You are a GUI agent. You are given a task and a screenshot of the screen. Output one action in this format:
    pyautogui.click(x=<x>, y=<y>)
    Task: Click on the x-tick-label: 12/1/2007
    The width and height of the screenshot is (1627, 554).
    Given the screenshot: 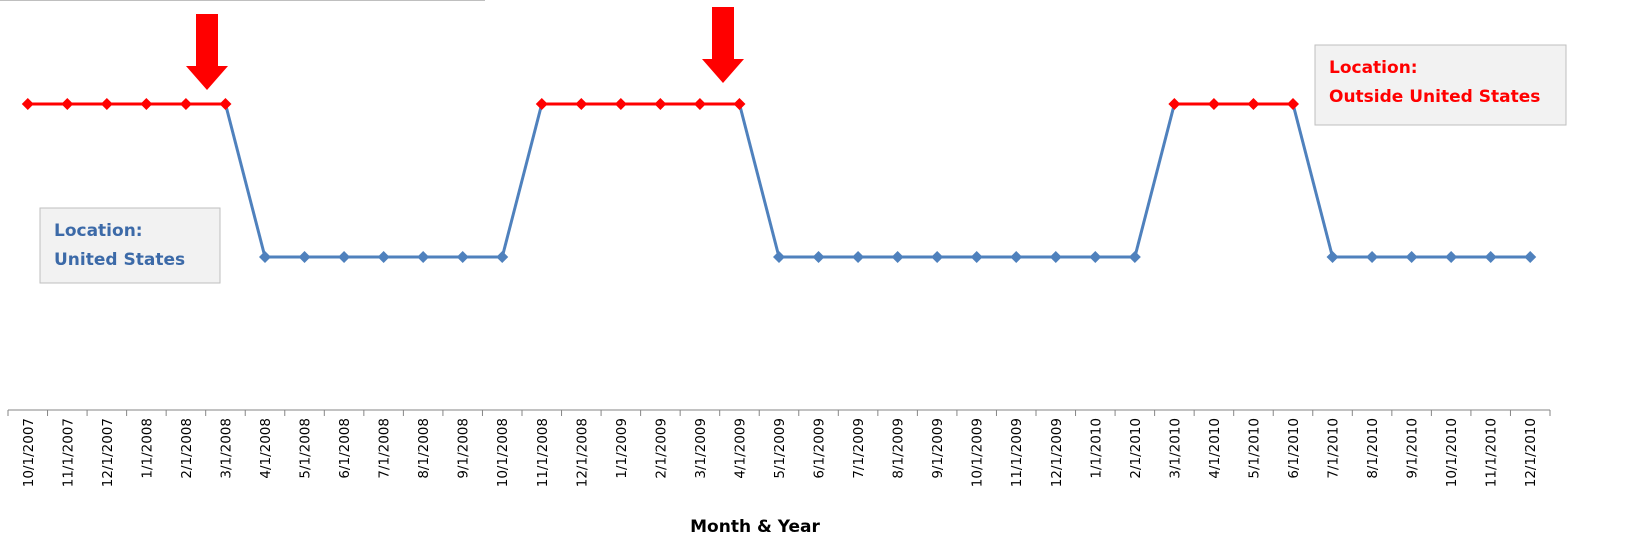 What is the action you would take?
    pyautogui.click(x=108, y=452)
    